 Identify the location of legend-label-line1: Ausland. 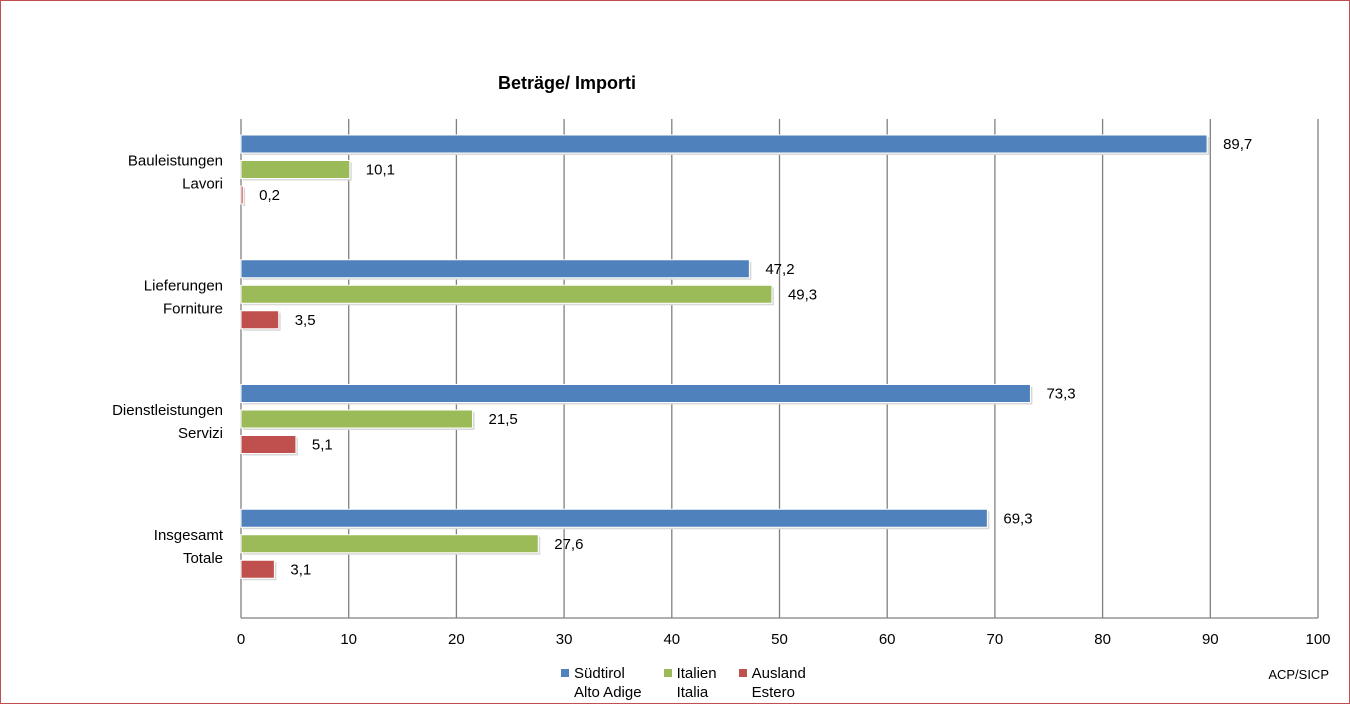
(778, 673).